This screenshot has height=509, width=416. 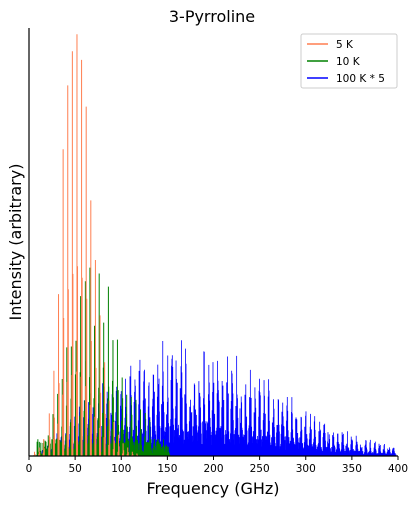 I want to click on y-axis-label: Intensity (arbitrary), so click(x=15, y=242).